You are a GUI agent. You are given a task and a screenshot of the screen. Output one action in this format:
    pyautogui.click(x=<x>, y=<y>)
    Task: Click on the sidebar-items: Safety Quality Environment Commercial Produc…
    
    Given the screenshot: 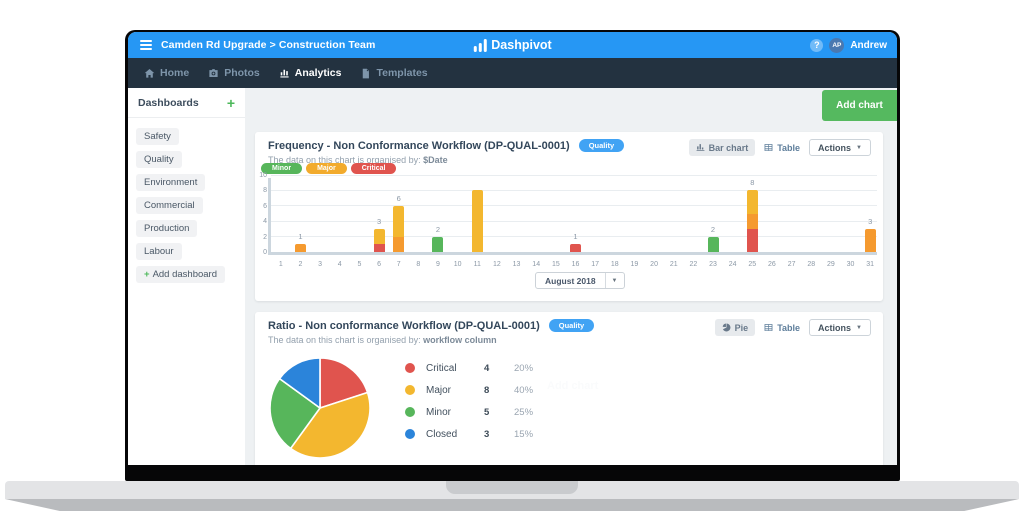 What is the action you would take?
    pyautogui.click(x=186, y=200)
    